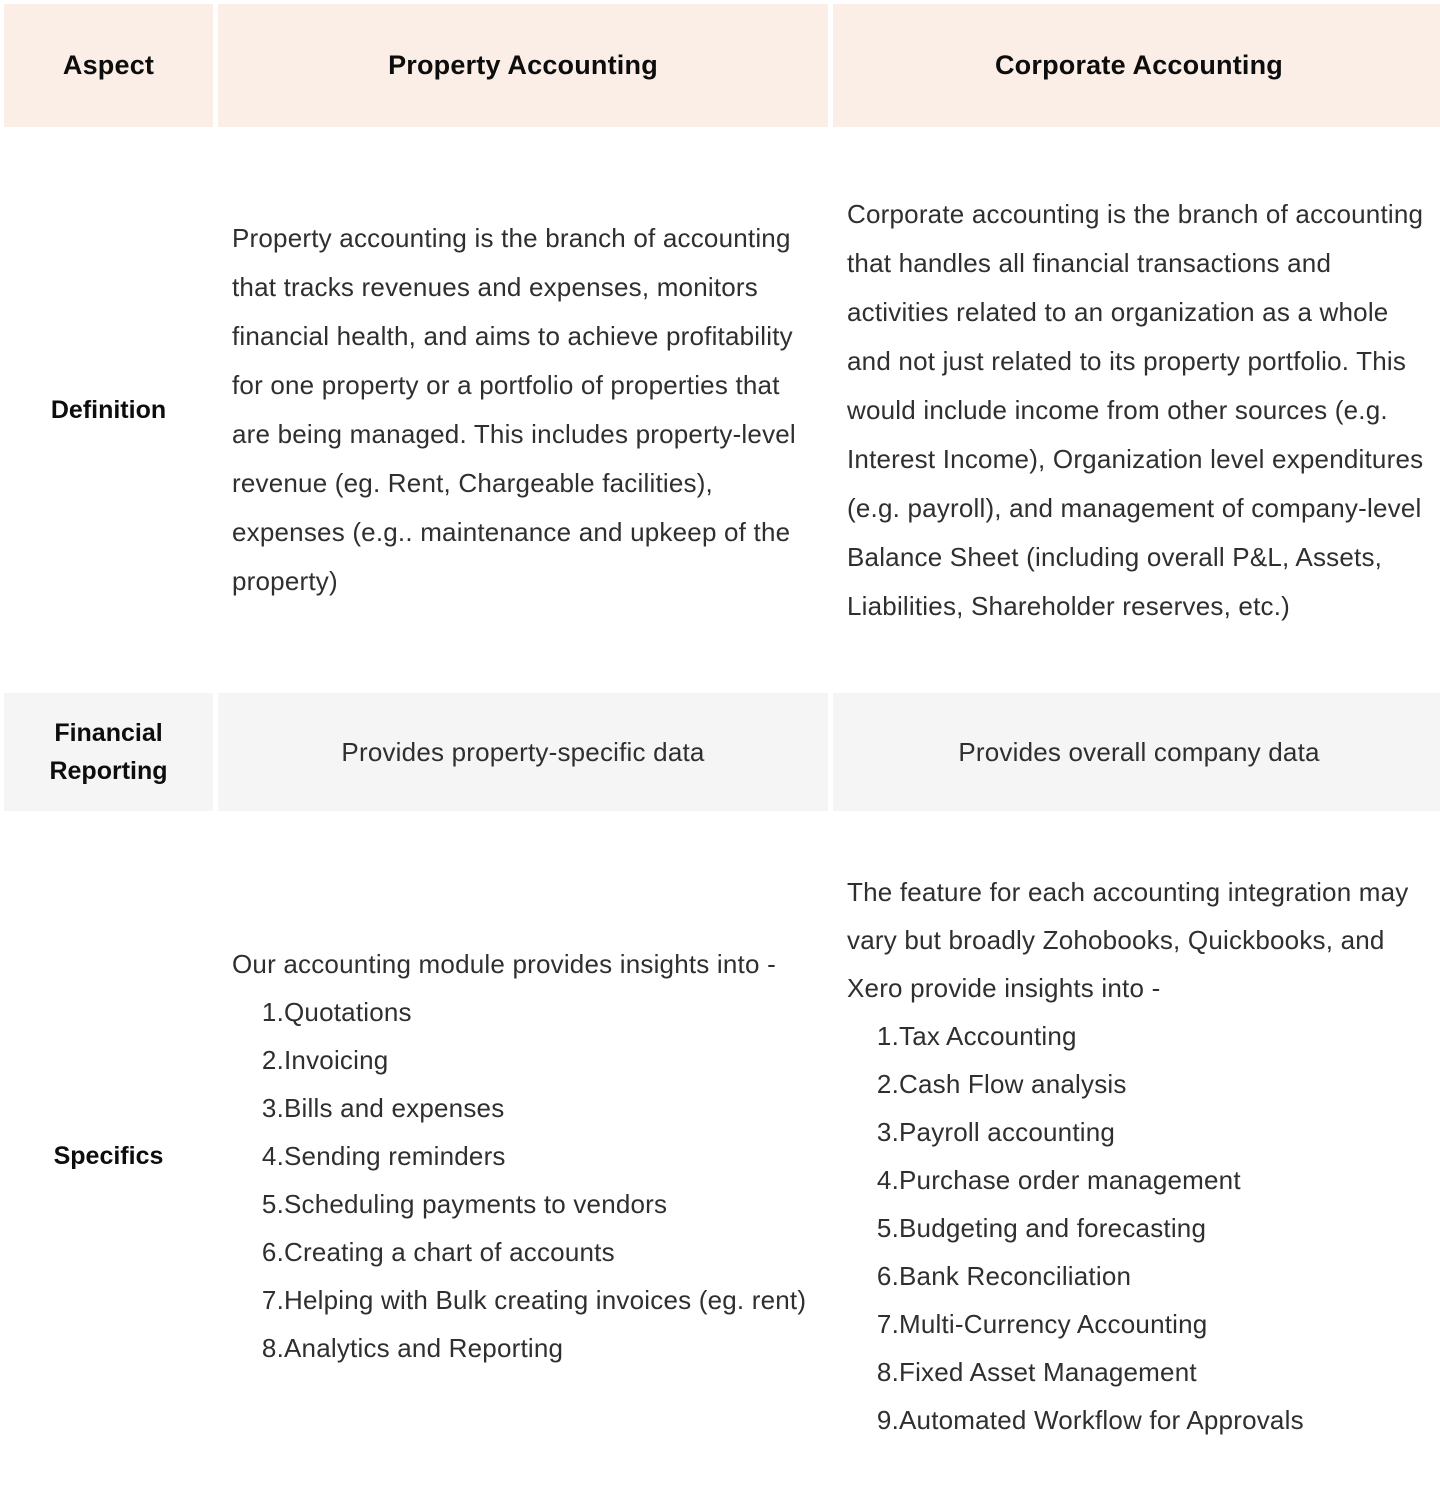 This screenshot has height=1500, width=1440. I want to click on list-item: Payroll accounting, so click(1165, 1132).